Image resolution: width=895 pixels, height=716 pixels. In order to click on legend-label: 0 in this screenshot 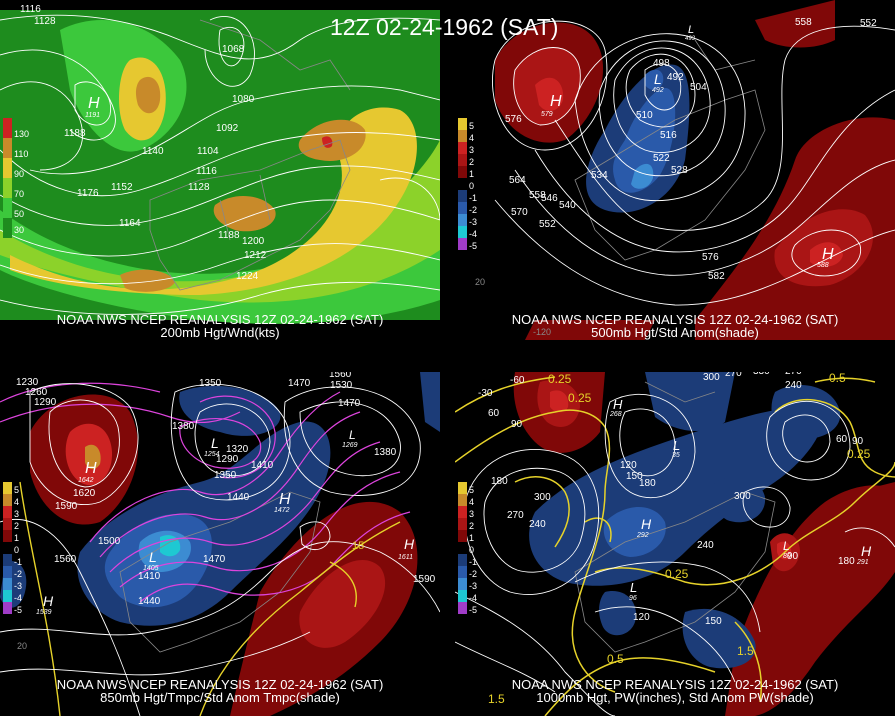, I will do `click(17, 550)`.